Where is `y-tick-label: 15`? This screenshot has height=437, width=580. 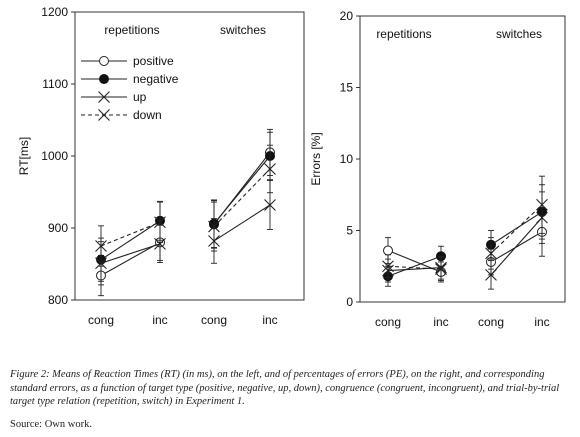
y-tick-label: 15 is located at coordinates (347, 88).